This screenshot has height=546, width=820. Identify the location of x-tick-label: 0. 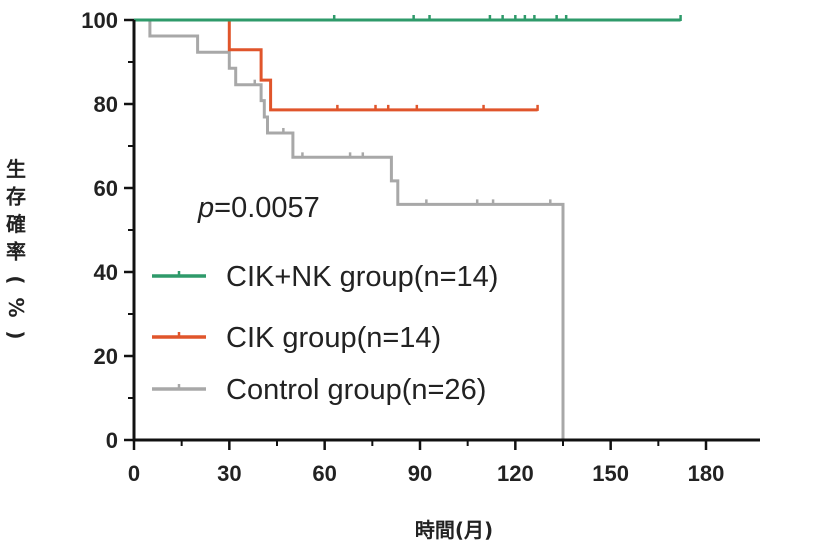
(134, 473).